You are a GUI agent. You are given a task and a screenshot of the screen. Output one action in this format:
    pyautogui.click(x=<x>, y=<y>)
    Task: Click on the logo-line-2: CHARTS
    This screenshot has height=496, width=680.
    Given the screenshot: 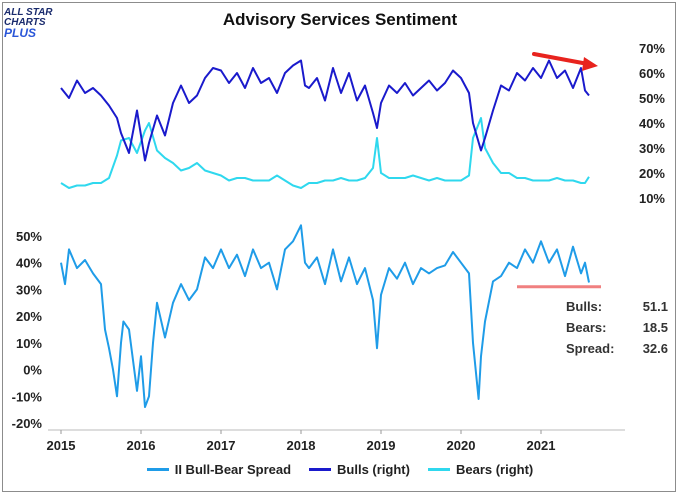 What is the action you would take?
    pyautogui.click(x=25, y=22)
    